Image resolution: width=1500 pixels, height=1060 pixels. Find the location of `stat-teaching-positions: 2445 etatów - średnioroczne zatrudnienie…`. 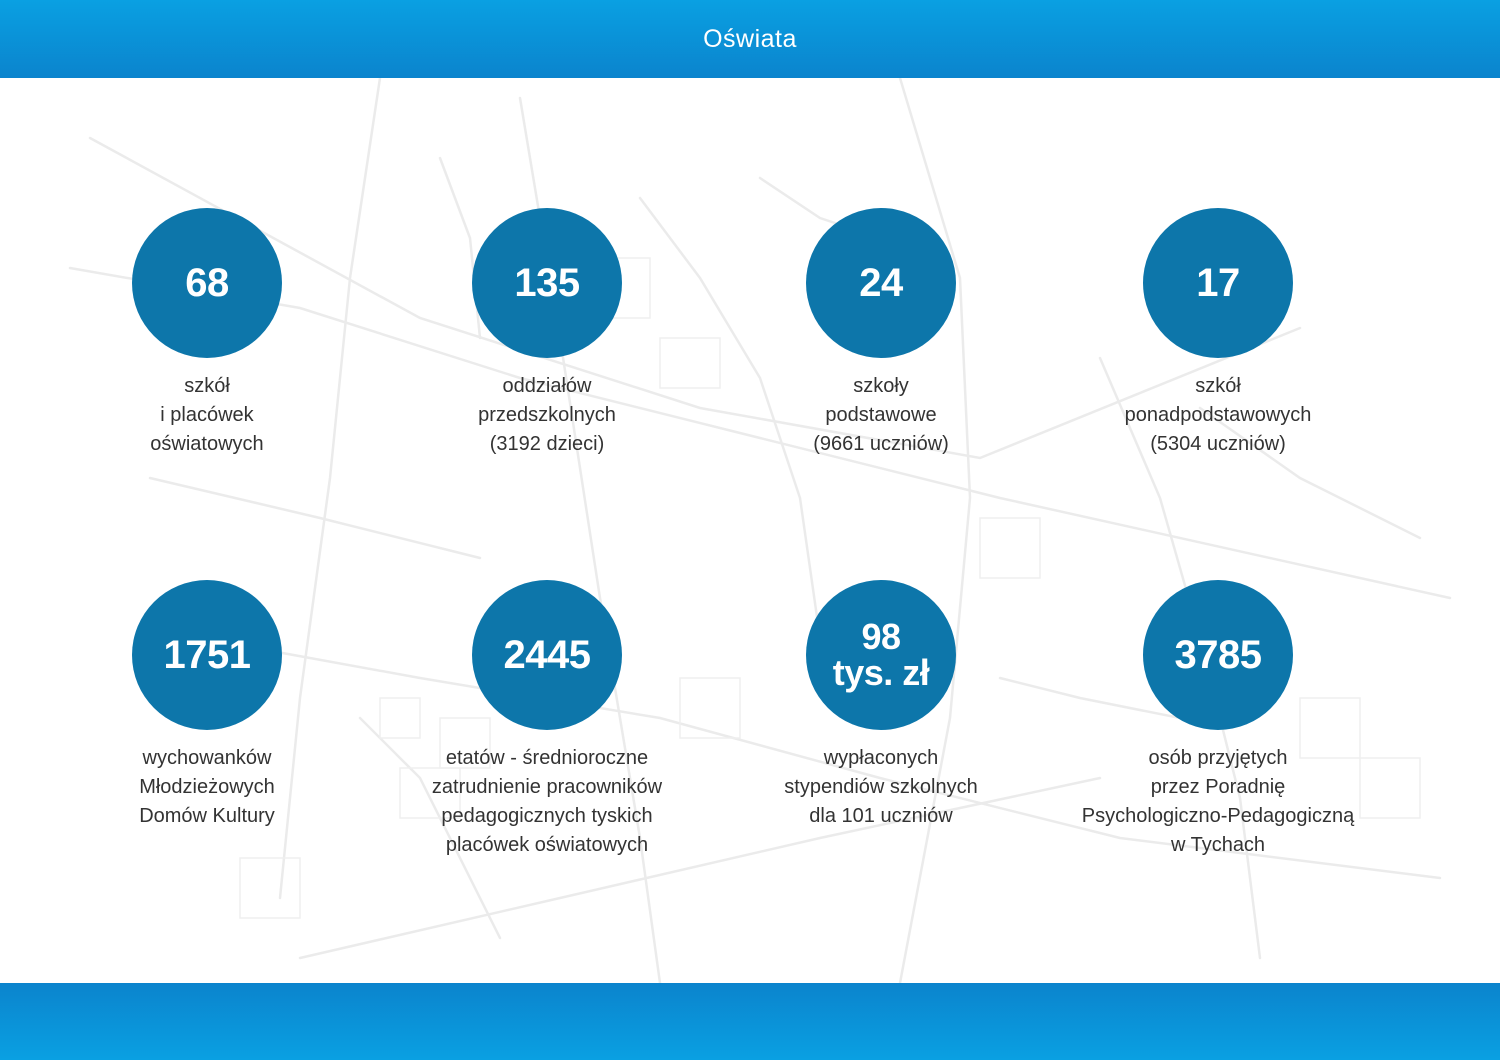

stat-teaching-positions: 2445 etatów - średnioroczne zatrudnienie… is located at coordinates (547, 720).